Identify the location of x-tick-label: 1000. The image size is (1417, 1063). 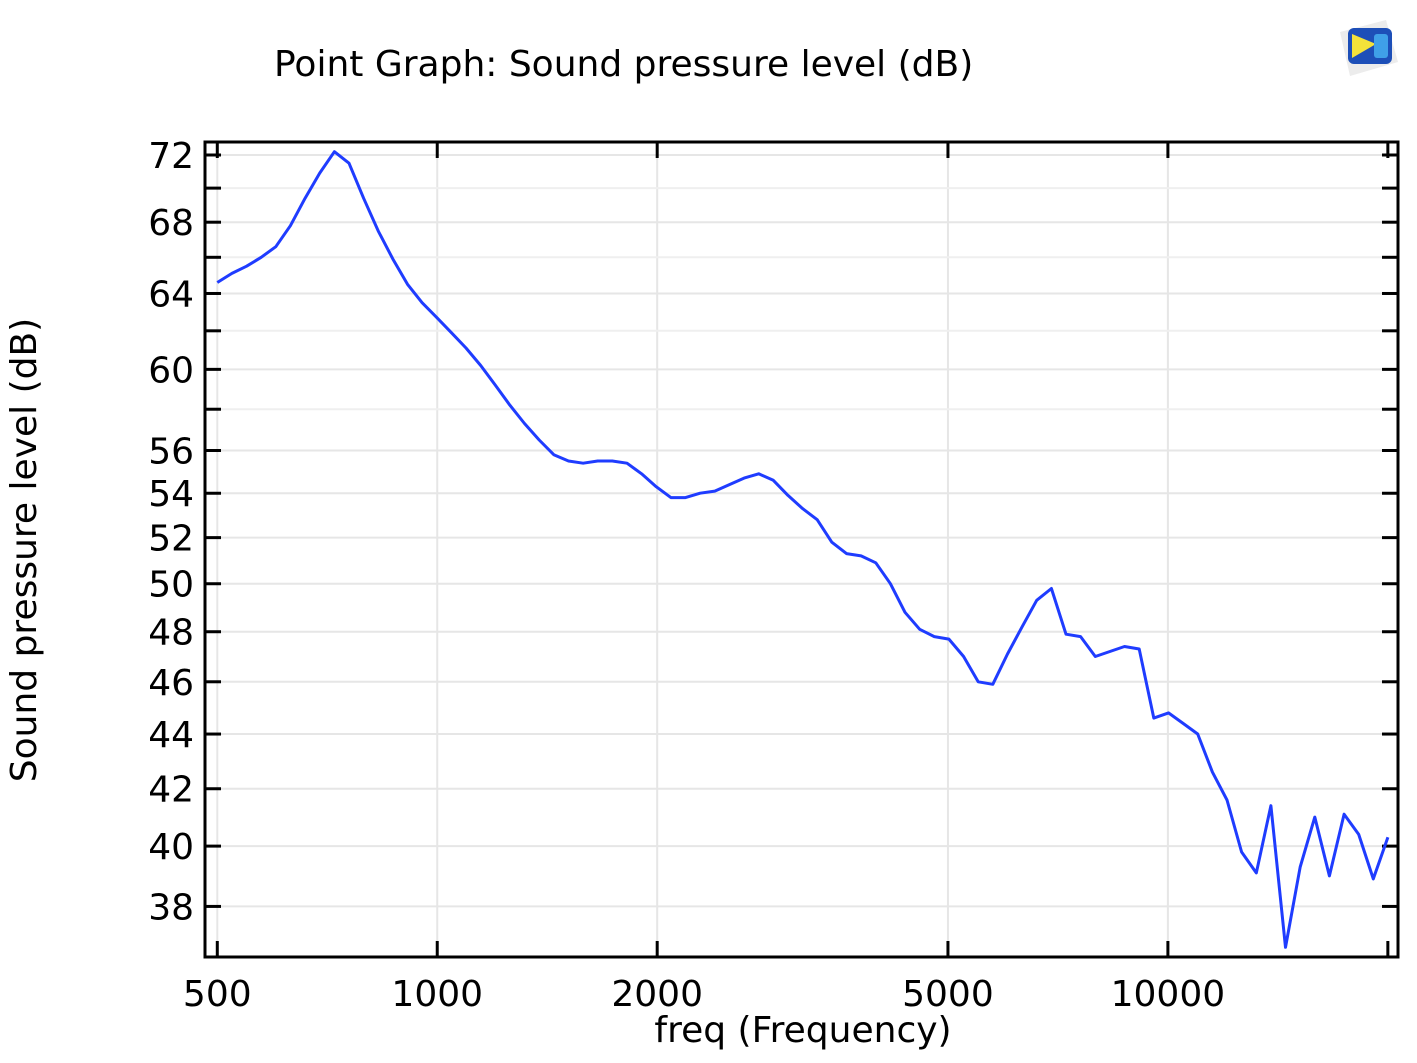
(437, 994).